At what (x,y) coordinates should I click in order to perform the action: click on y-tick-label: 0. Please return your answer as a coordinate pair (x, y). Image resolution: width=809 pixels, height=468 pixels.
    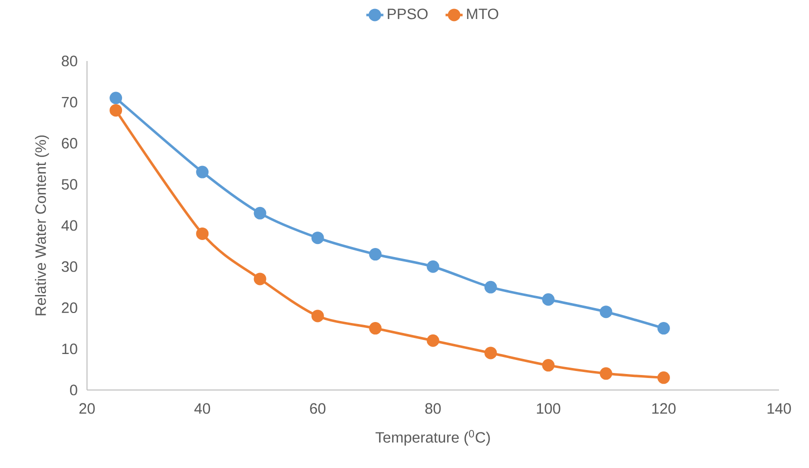
    Looking at the image, I should click on (74, 390).